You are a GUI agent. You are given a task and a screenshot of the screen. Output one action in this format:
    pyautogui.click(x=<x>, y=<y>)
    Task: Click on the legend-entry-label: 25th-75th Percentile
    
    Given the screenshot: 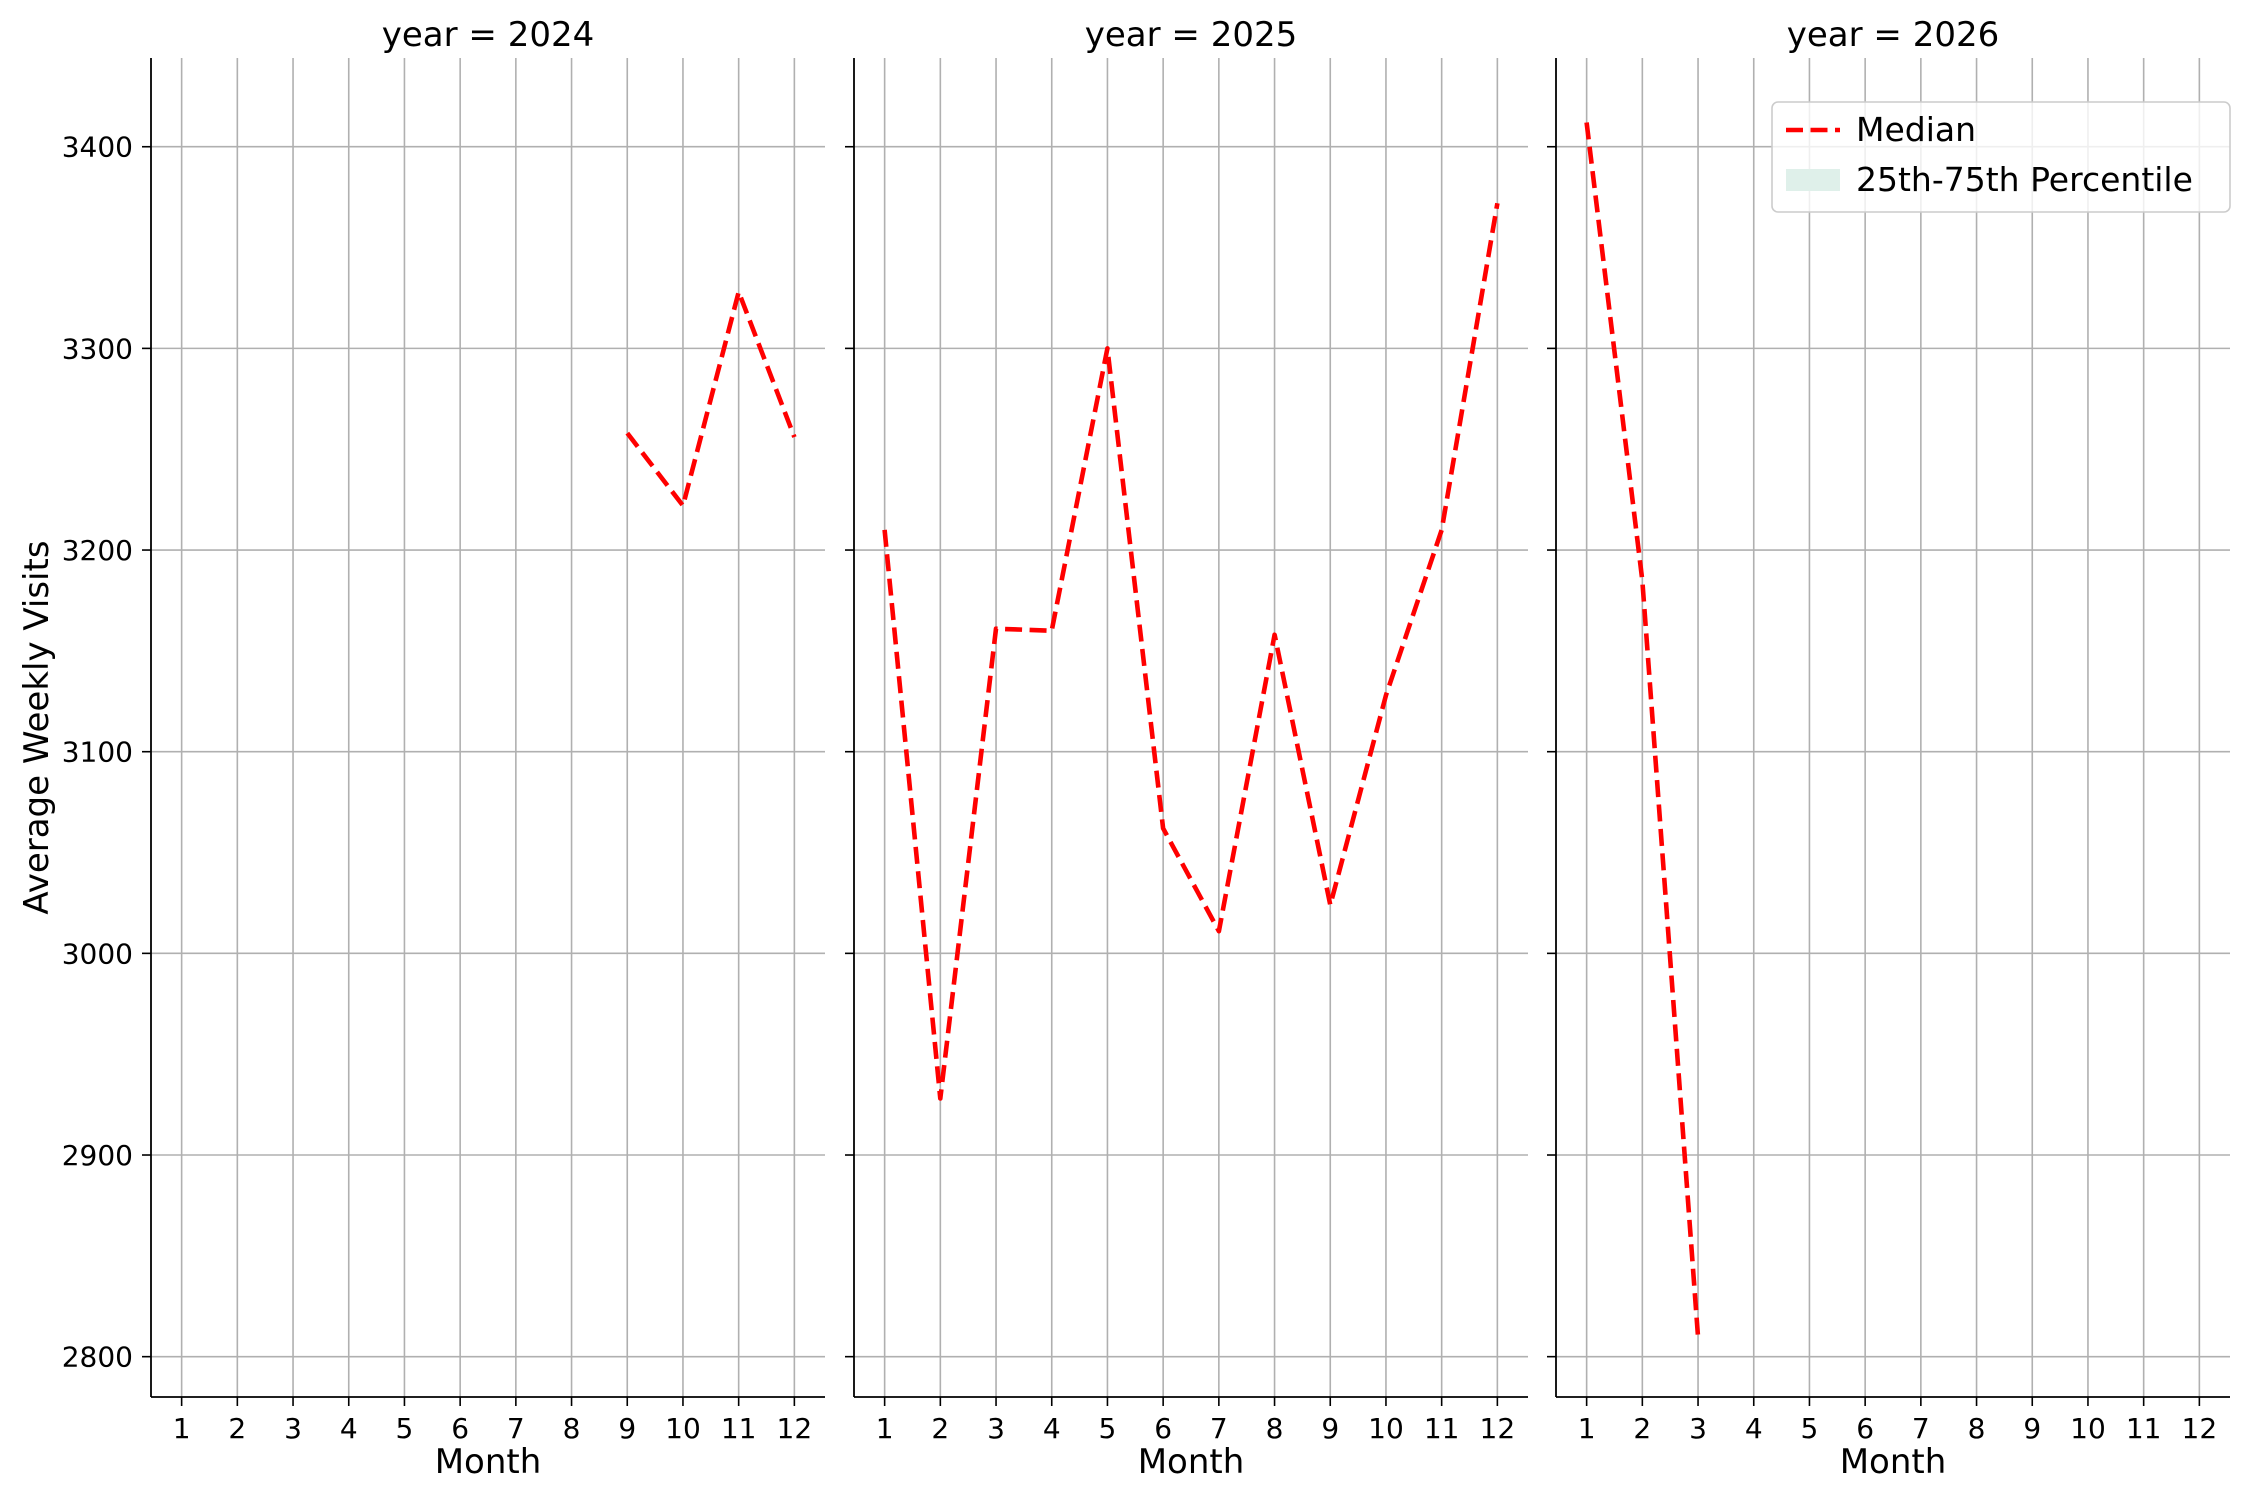 What is the action you would take?
    pyautogui.click(x=2024, y=179)
    